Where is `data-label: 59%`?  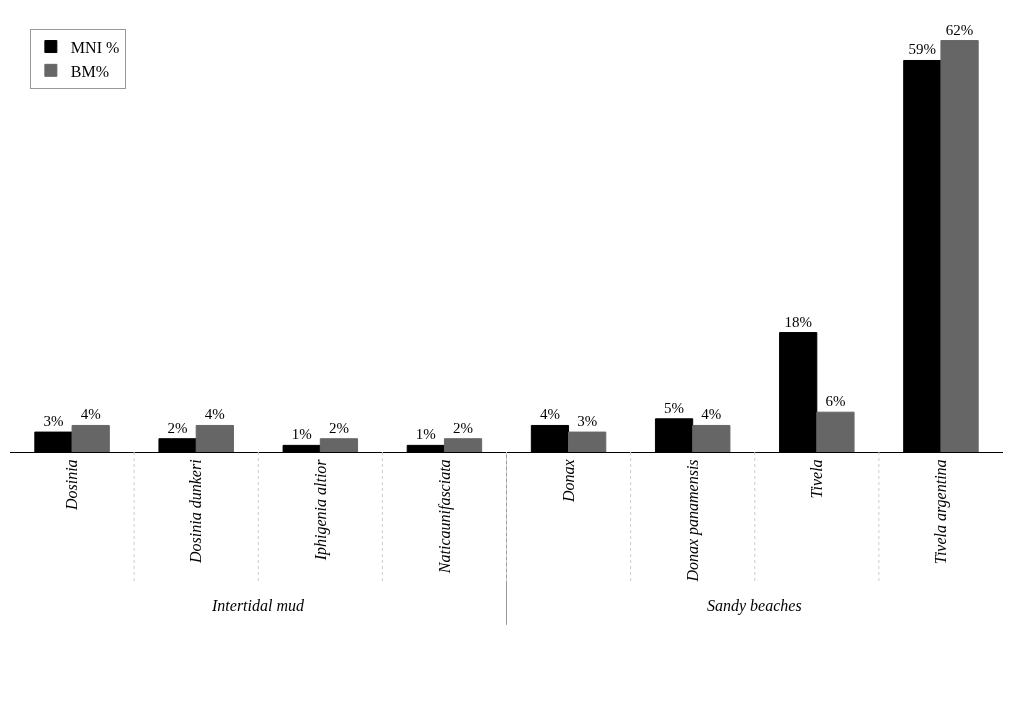 data-label: 59% is located at coordinates (922, 49).